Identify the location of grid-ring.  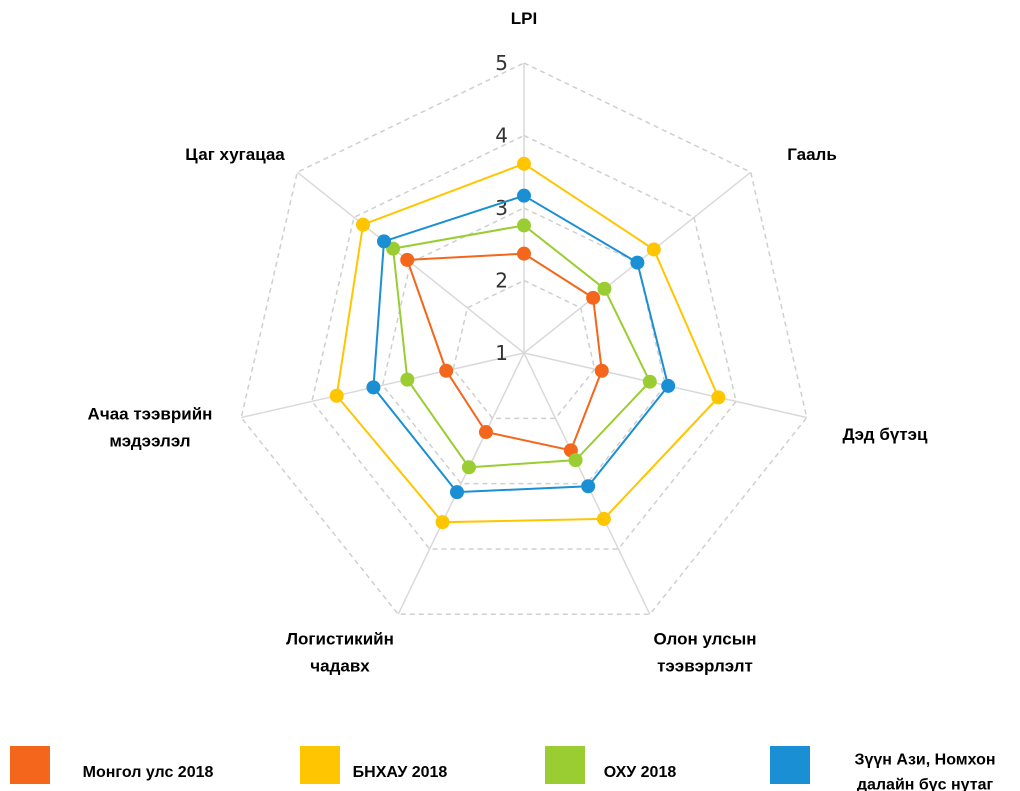
(524, 349).